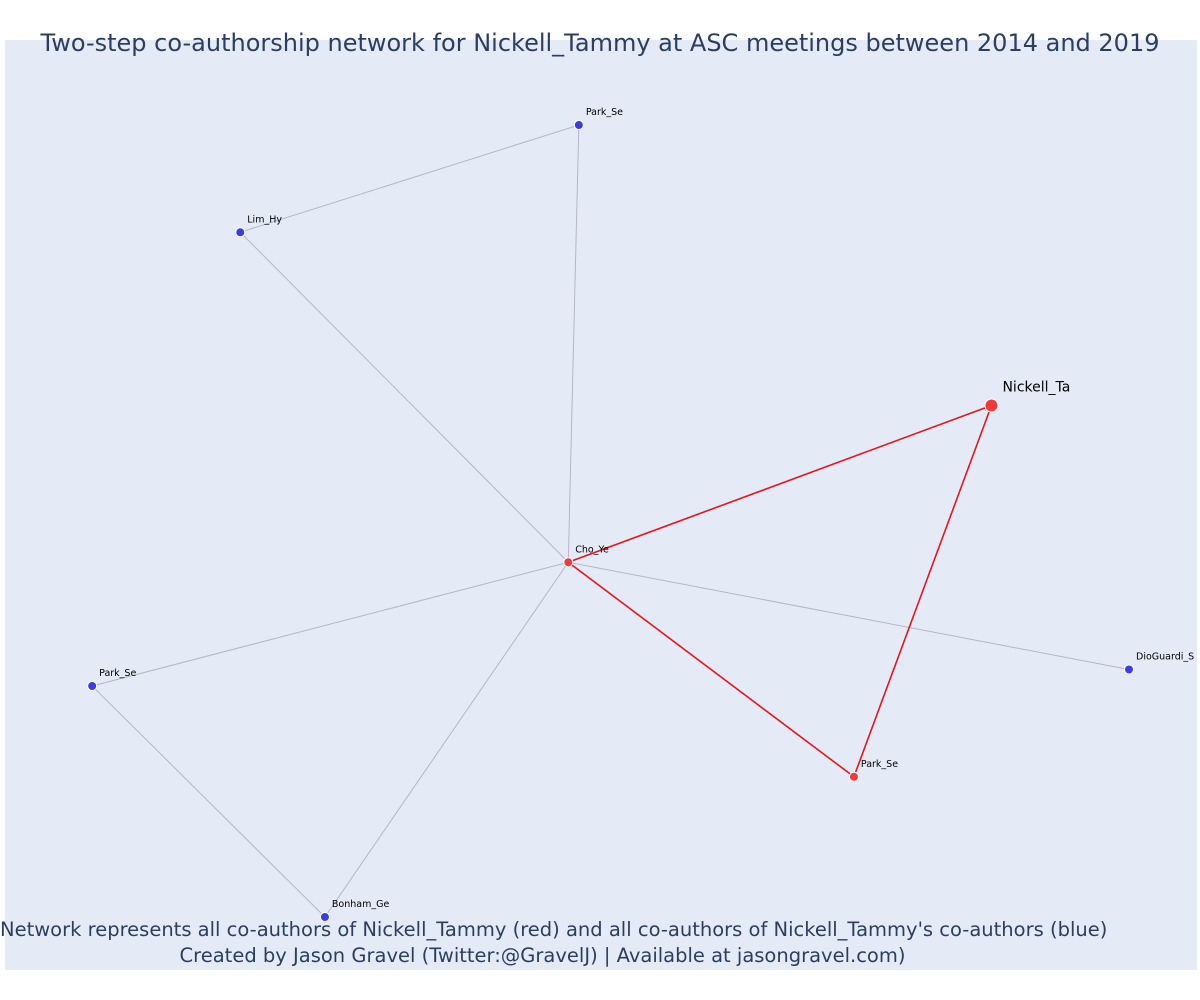 The image size is (1200, 1000). What do you see at coordinates (923, 591) in the screenshot?
I see `edge-nickell-park_red` at bounding box center [923, 591].